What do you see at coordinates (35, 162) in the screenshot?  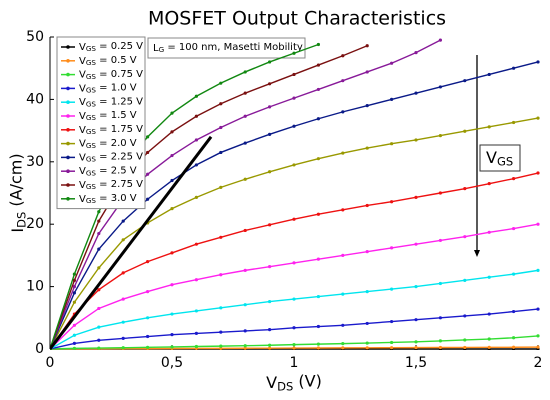 I see `y-tick-label: 30` at bounding box center [35, 162].